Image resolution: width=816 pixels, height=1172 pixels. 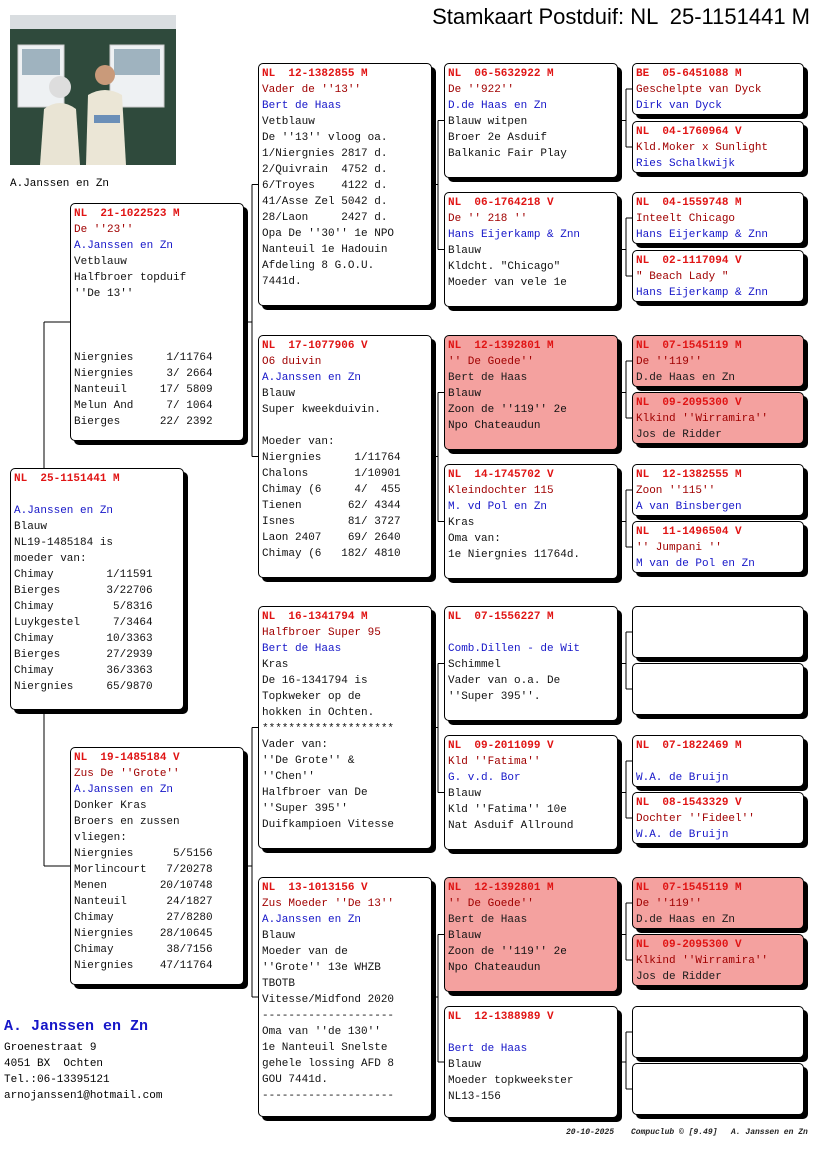 What do you see at coordinates (143, 374) in the screenshot?
I see `card-line: Niergnies 3/ 2664` at bounding box center [143, 374].